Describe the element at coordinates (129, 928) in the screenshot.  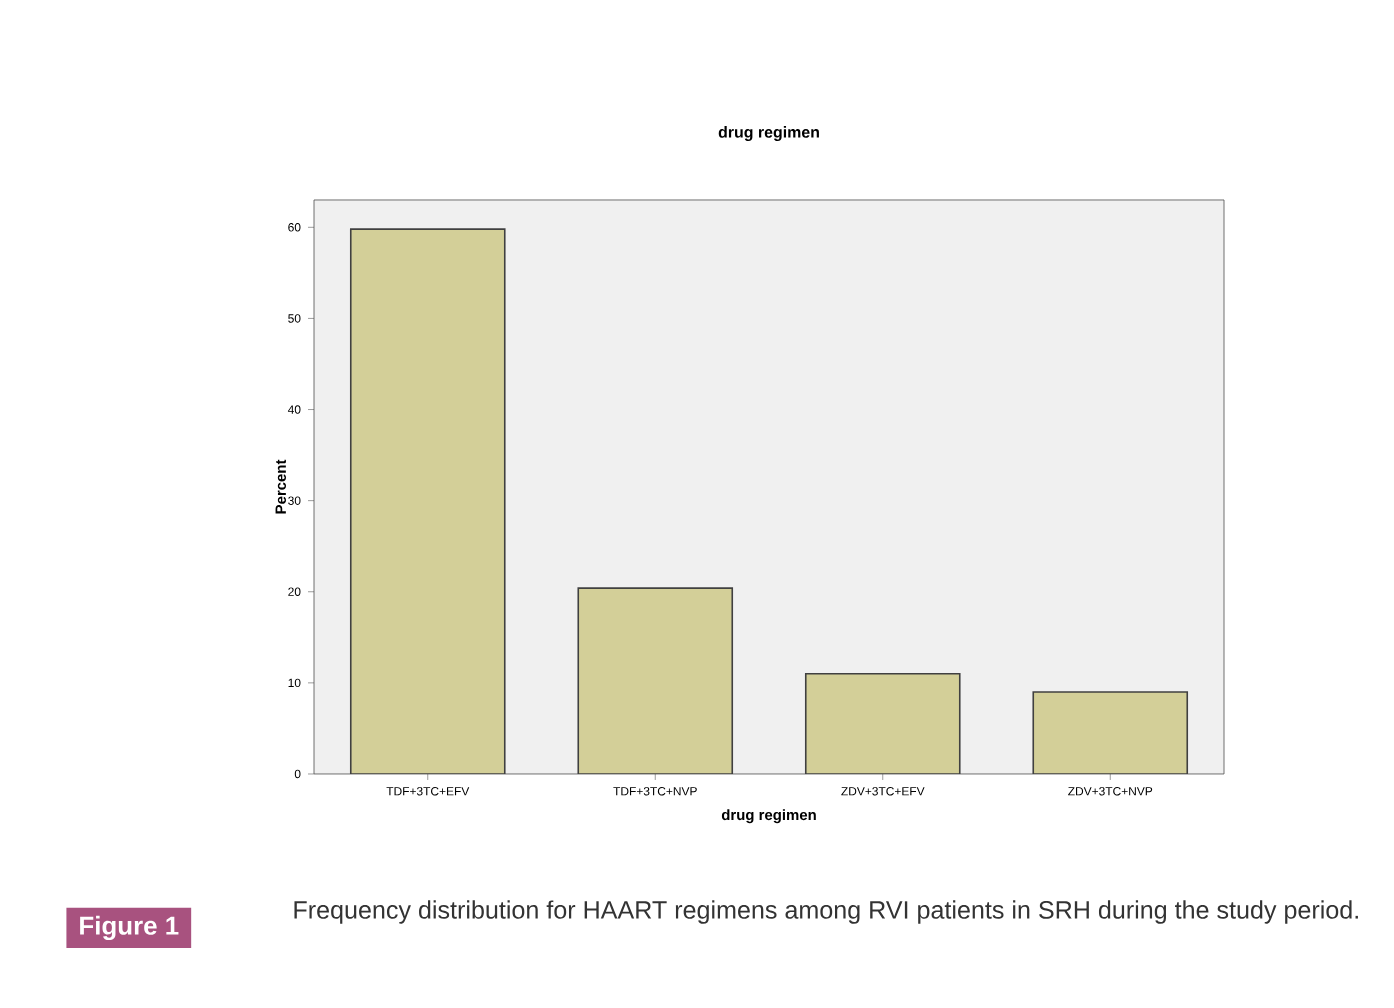
I see `caption: Figure 1` at that location.